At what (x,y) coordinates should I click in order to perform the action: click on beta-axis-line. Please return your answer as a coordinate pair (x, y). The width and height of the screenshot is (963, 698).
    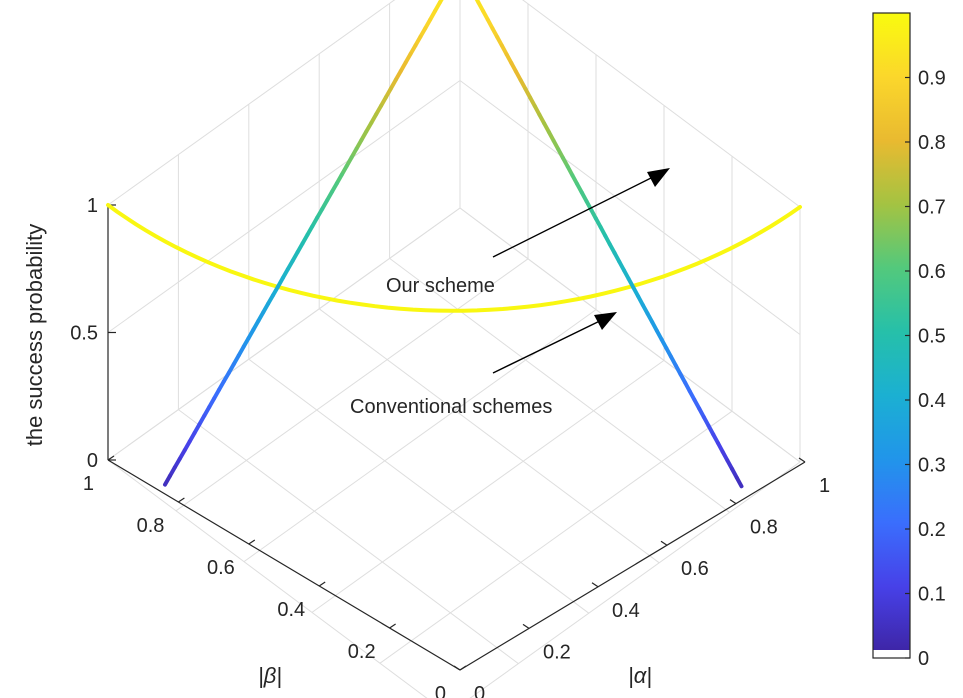
    Looking at the image, I should click on (284, 565).